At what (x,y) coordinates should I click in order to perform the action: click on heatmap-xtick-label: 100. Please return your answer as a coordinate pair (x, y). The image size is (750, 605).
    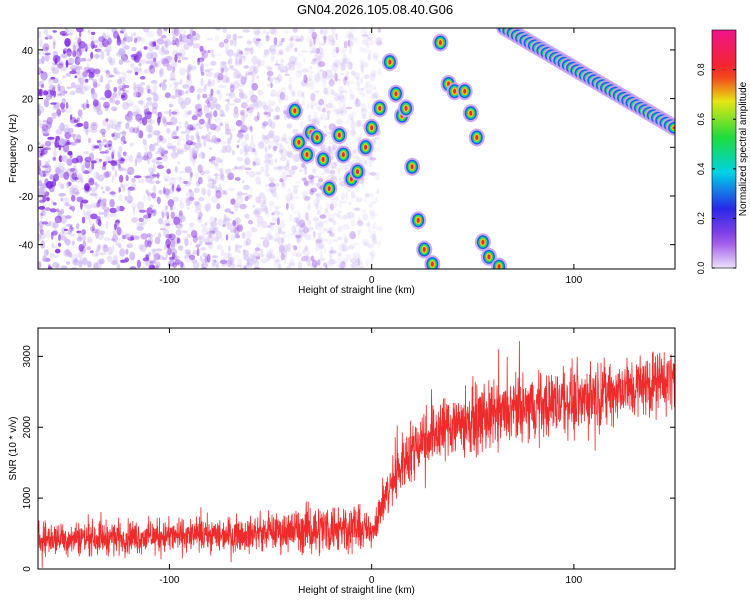
    Looking at the image, I should click on (574, 280).